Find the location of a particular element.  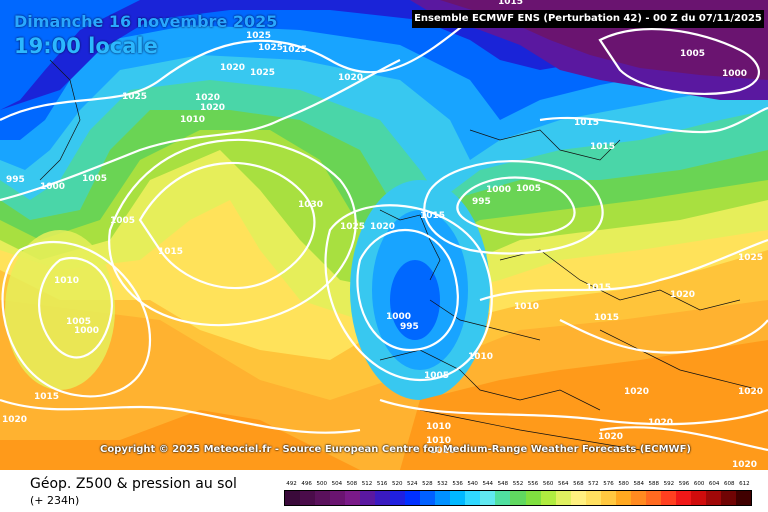

scale-label: 568 is located at coordinates (578, 484).